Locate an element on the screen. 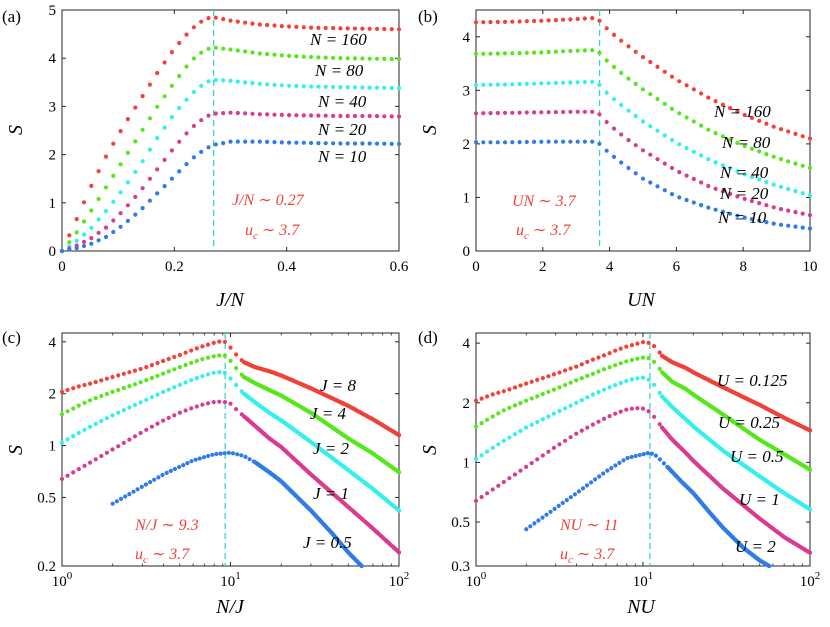  x-tick-label: 10 is located at coordinates (810, 267).